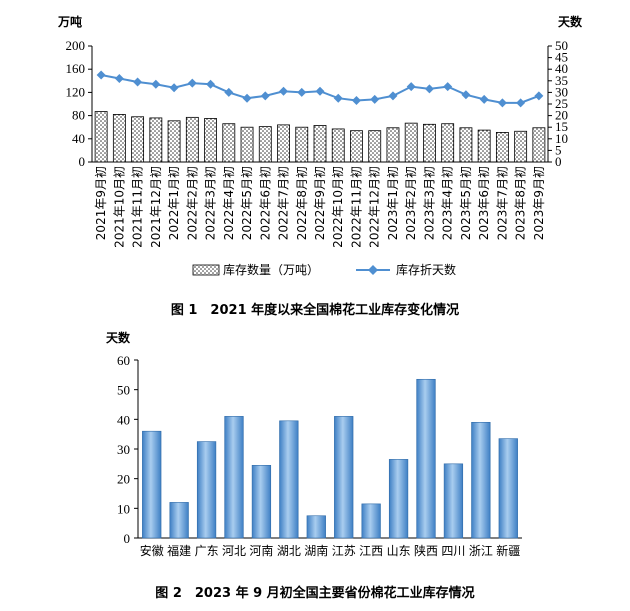  I want to click on legend-bar-swatch, so click(206, 270).